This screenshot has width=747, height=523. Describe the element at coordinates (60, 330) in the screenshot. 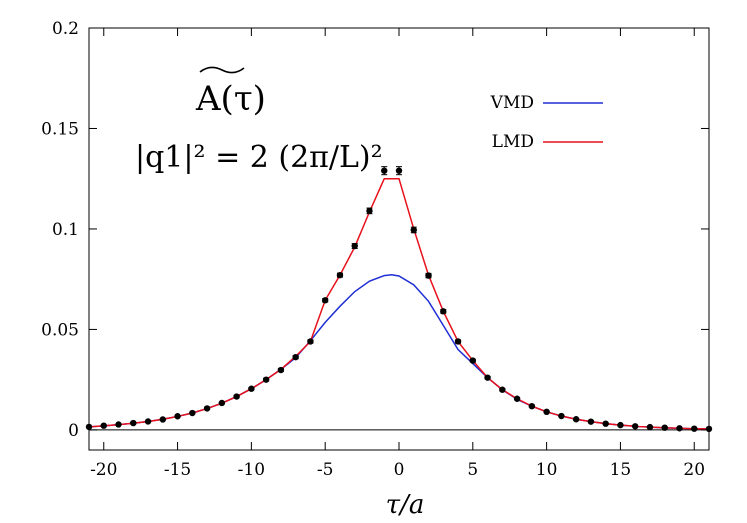

I see `y-tick-label: 0.05` at that location.